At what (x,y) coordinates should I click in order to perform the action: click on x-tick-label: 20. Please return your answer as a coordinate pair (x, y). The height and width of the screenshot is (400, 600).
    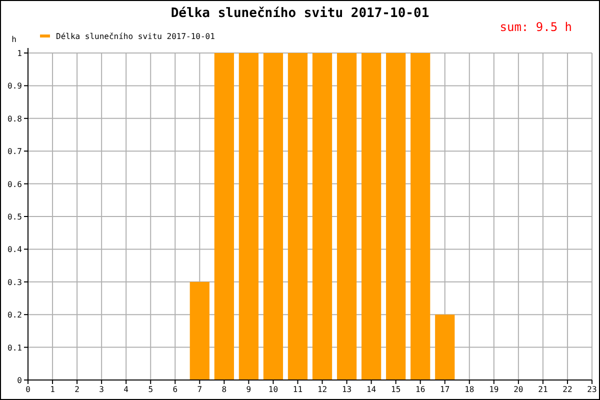
    Looking at the image, I should click on (519, 389).